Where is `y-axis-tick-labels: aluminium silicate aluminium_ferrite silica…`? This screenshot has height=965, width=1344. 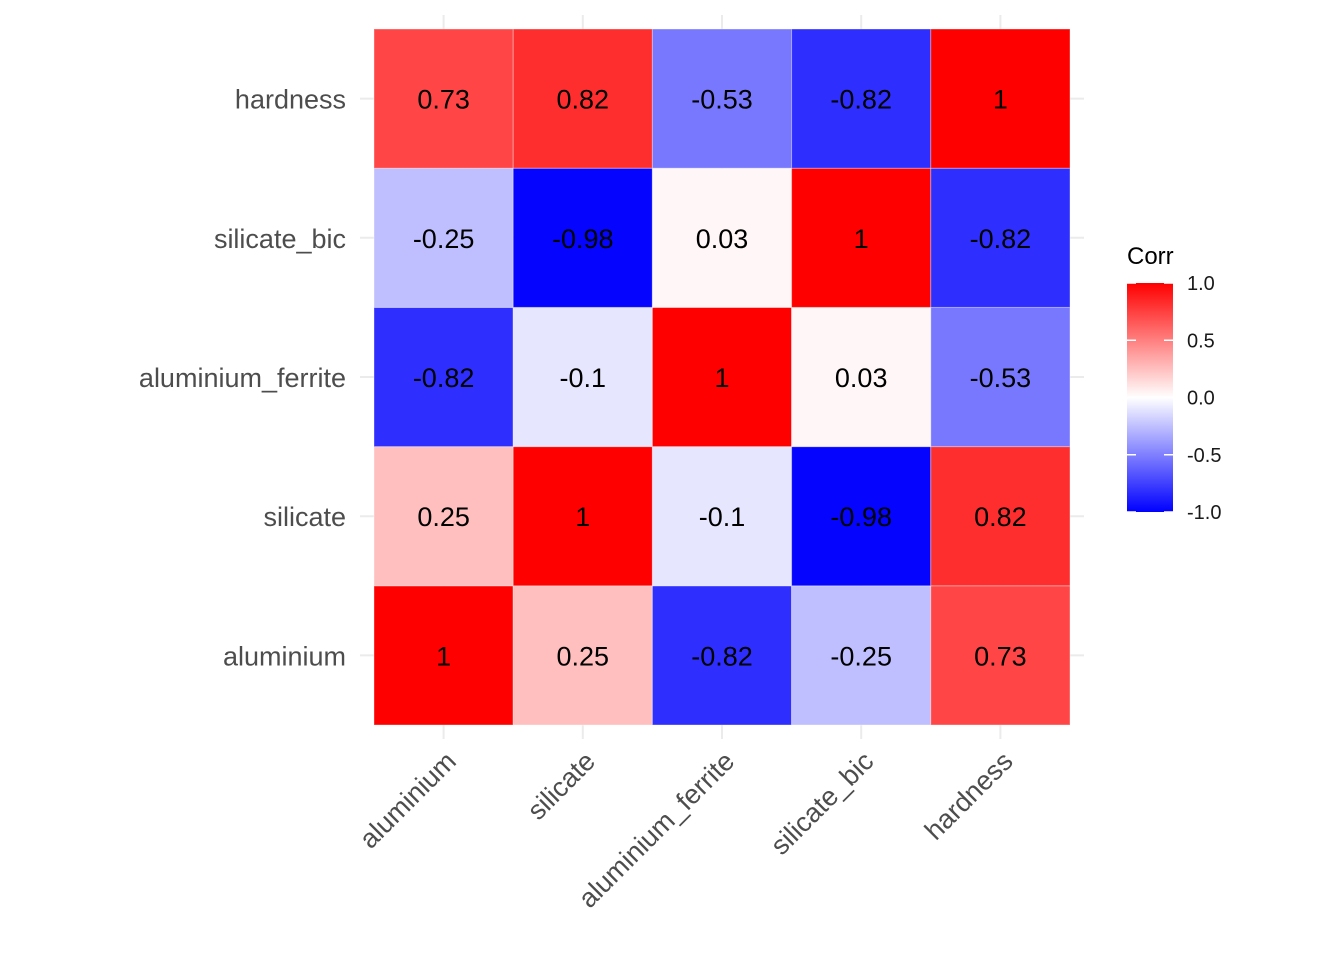 y-axis-tick-labels: aluminium silicate aluminium_ferrite silica… is located at coordinates (242, 378).